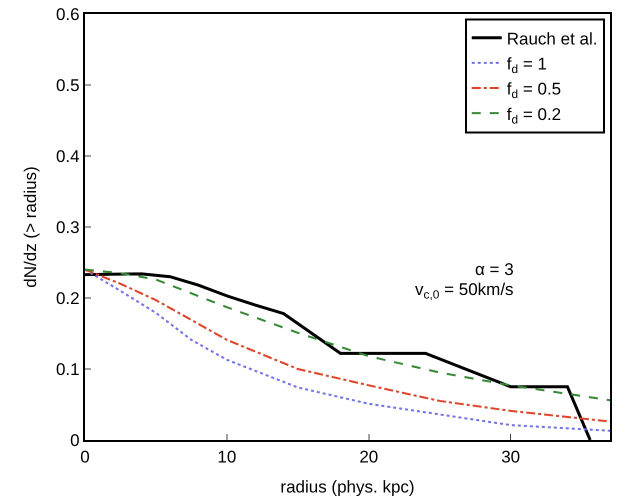 Image resolution: width=617 pixels, height=498 pixels. Describe the element at coordinates (494, 269) in the screenshot. I see `annotation: α = 3` at that location.